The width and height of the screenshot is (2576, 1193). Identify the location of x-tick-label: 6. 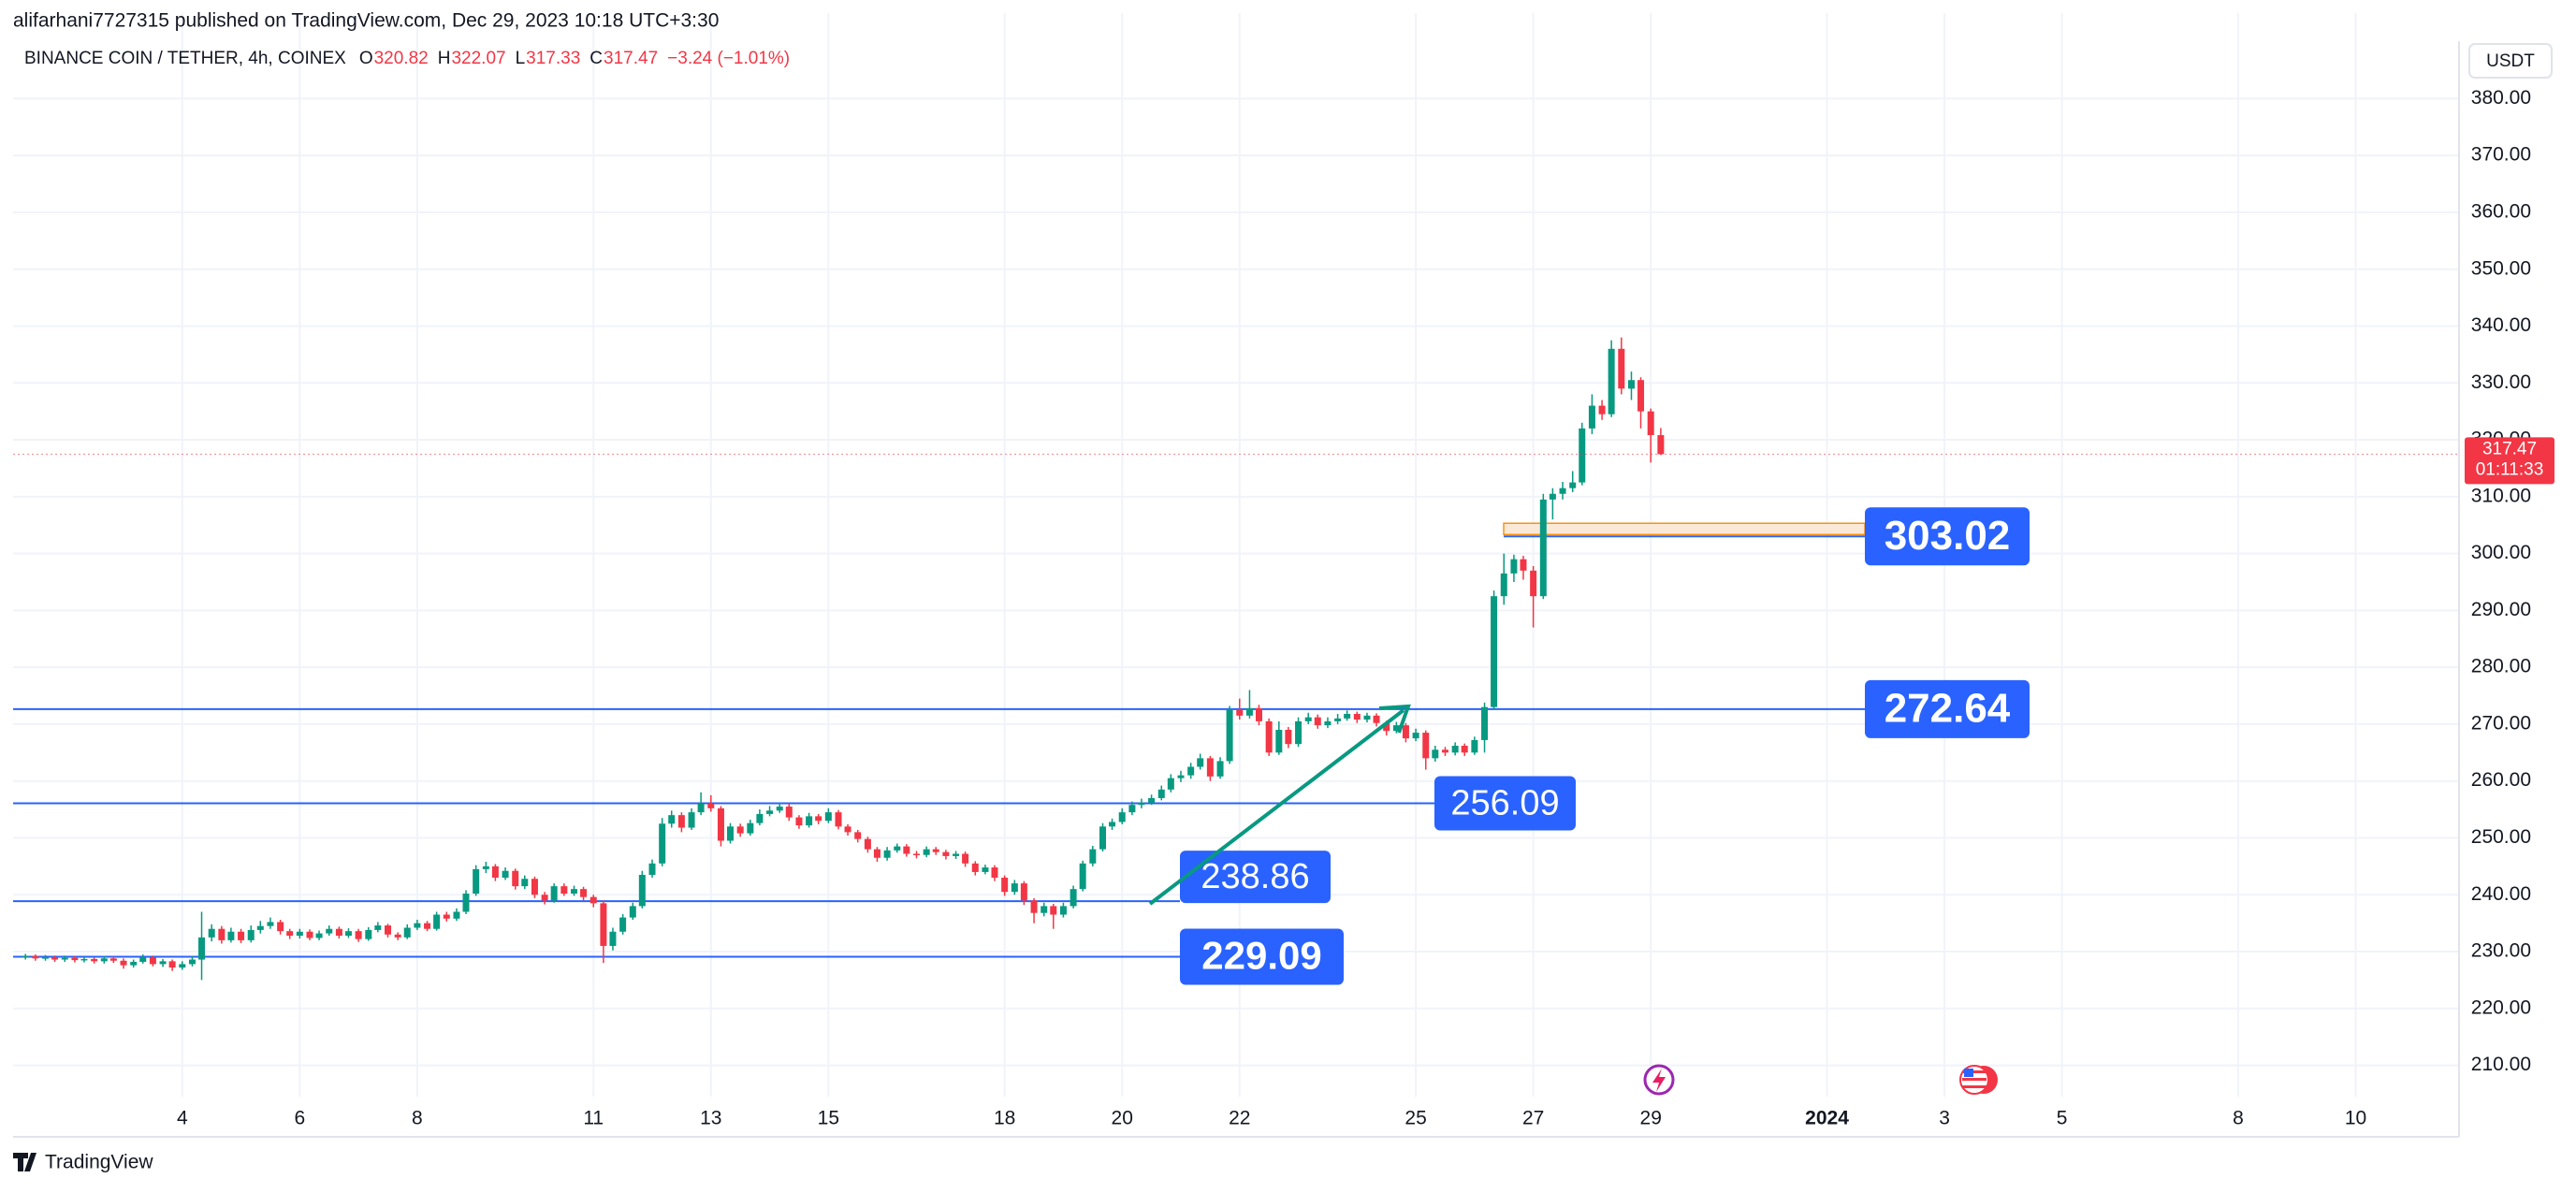
(300, 1118).